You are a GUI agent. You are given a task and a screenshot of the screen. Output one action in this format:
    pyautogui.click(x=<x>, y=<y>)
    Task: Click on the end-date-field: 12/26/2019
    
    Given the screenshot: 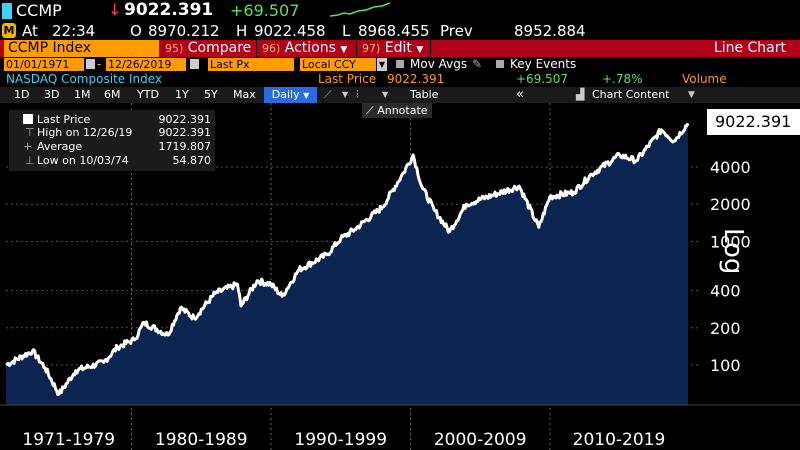 What is the action you would take?
    pyautogui.click(x=146, y=64)
    